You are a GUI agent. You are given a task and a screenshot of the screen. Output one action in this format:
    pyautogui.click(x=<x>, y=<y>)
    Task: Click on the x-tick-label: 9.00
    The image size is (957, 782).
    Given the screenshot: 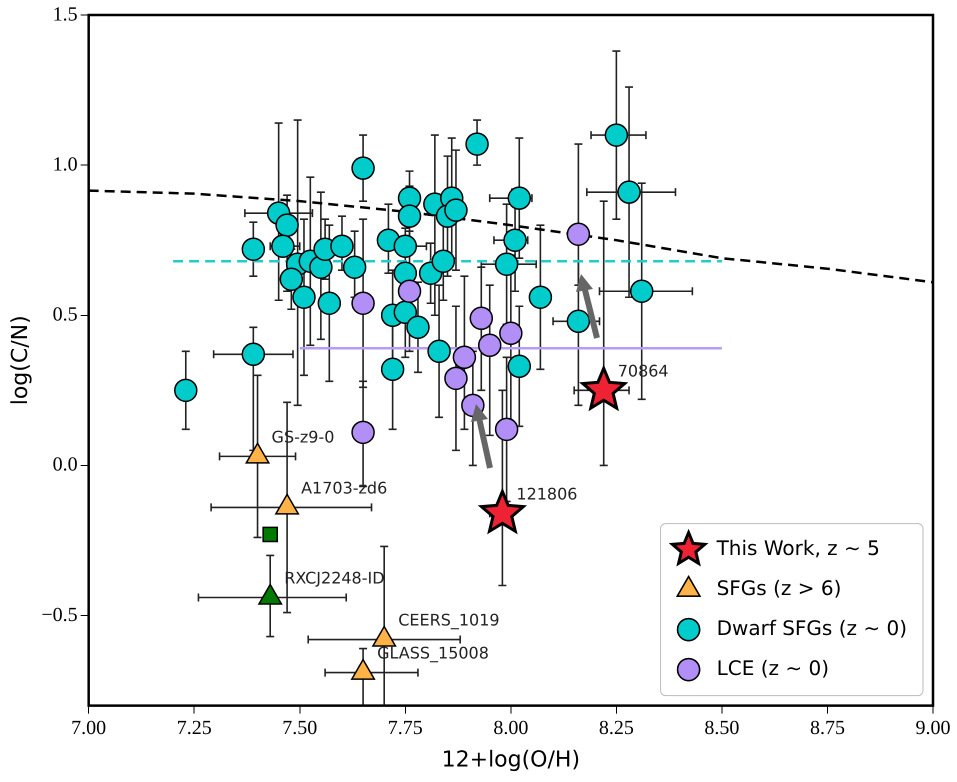 What is the action you would take?
    pyautogui.click(x=933, y=727)
    